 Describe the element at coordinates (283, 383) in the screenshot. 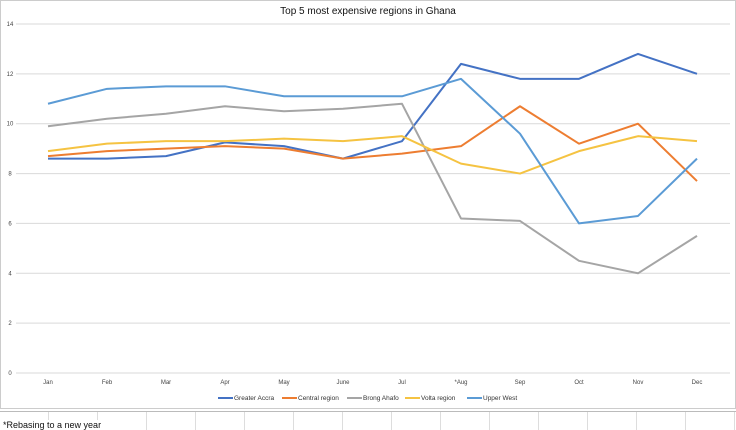

I see `x-tick-label: May` at that location.